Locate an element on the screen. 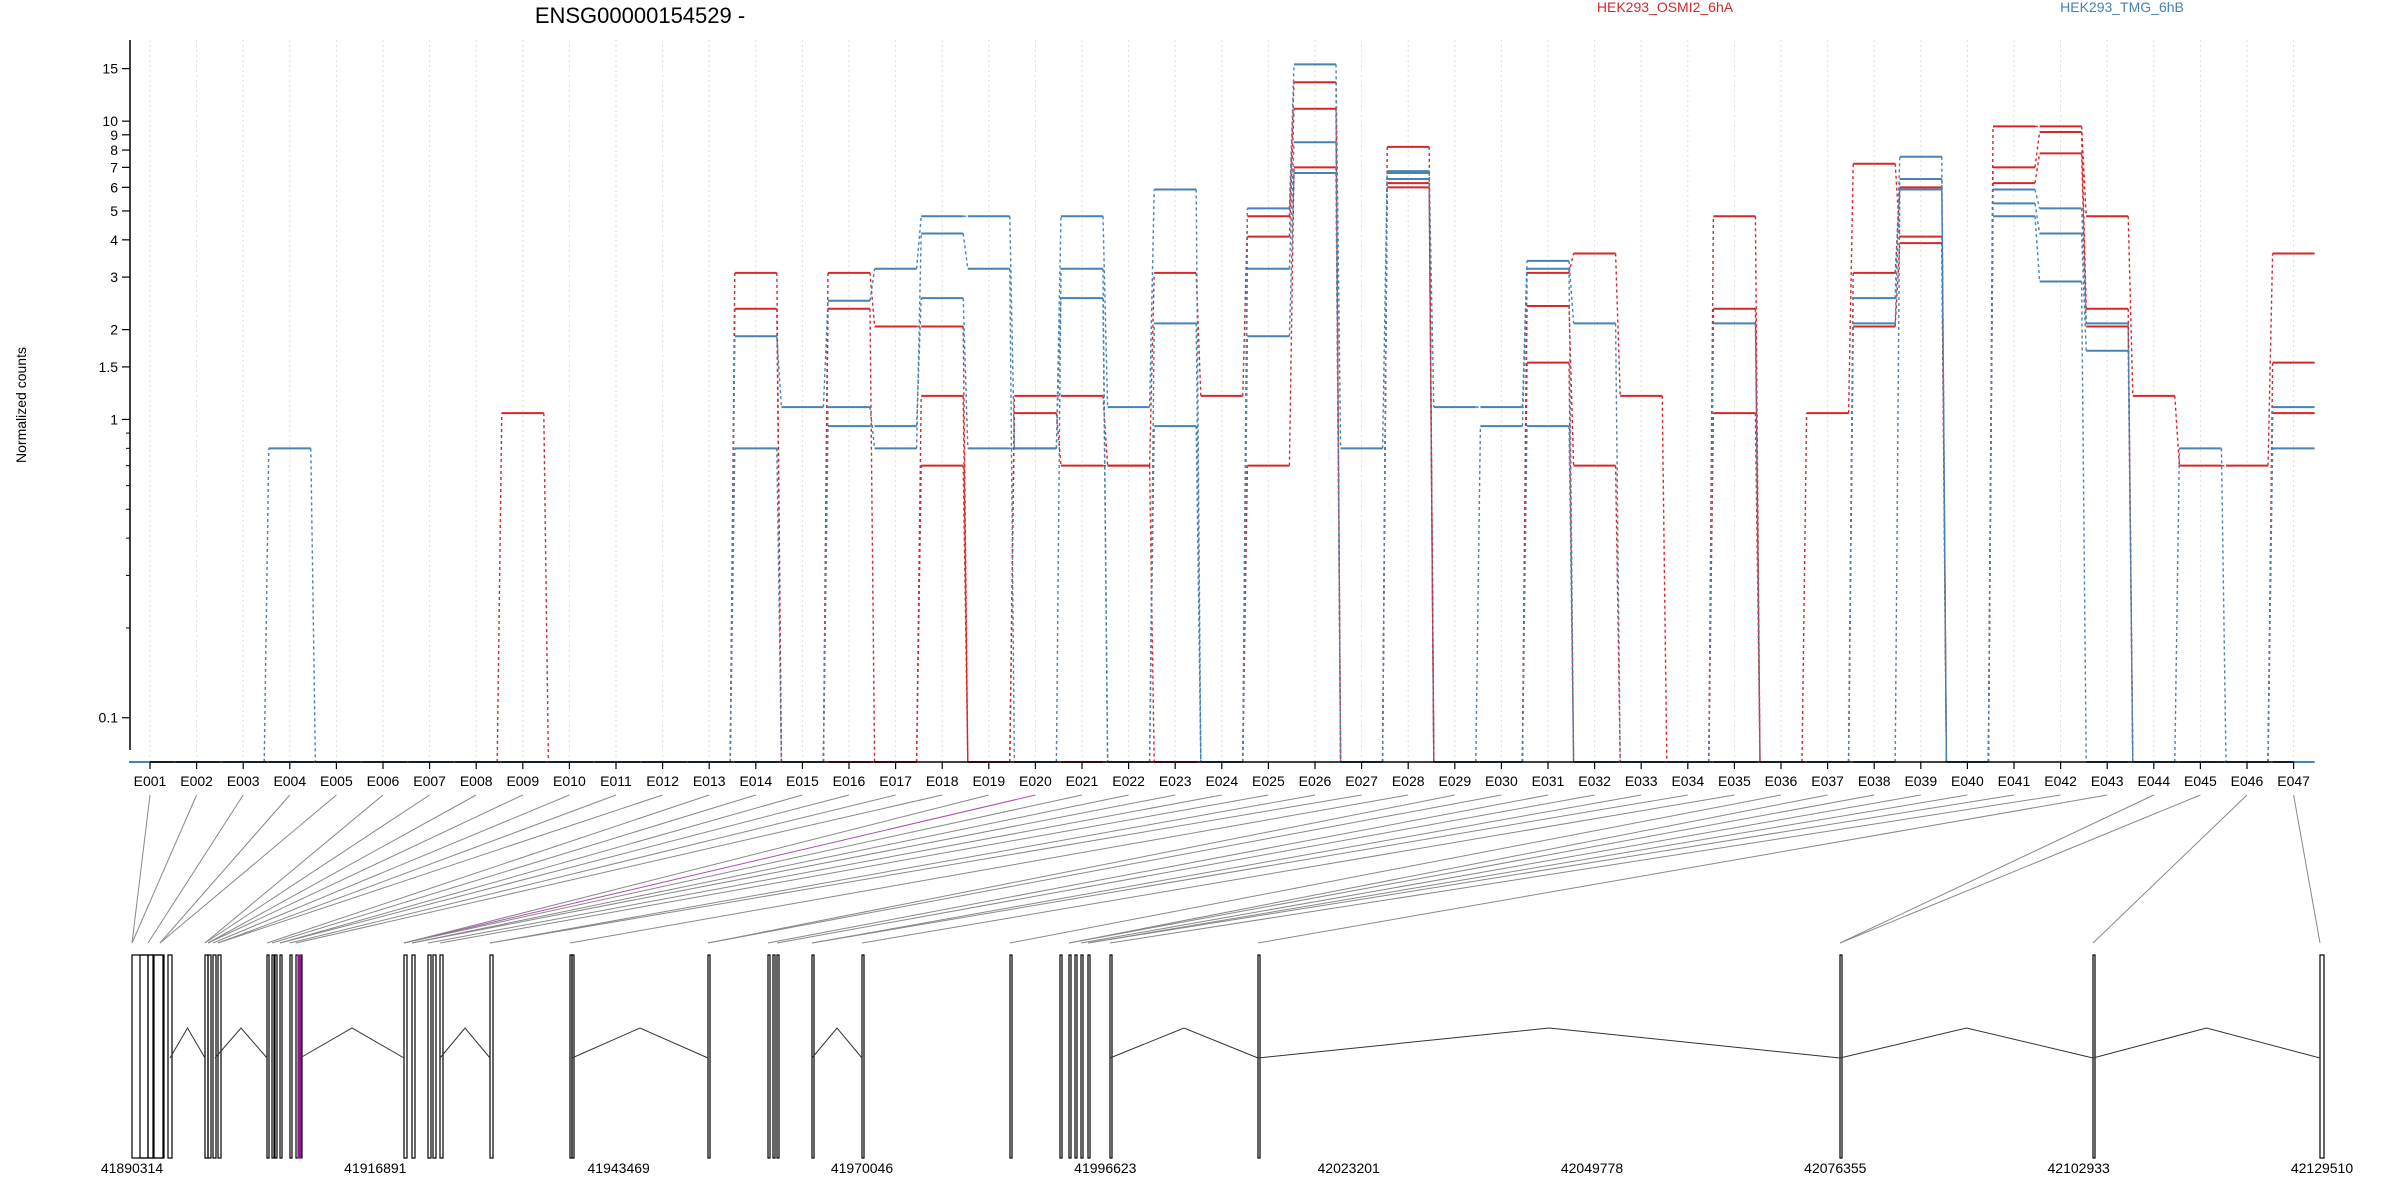  x-tick-label: E001 is located at coordinates (150, 781).